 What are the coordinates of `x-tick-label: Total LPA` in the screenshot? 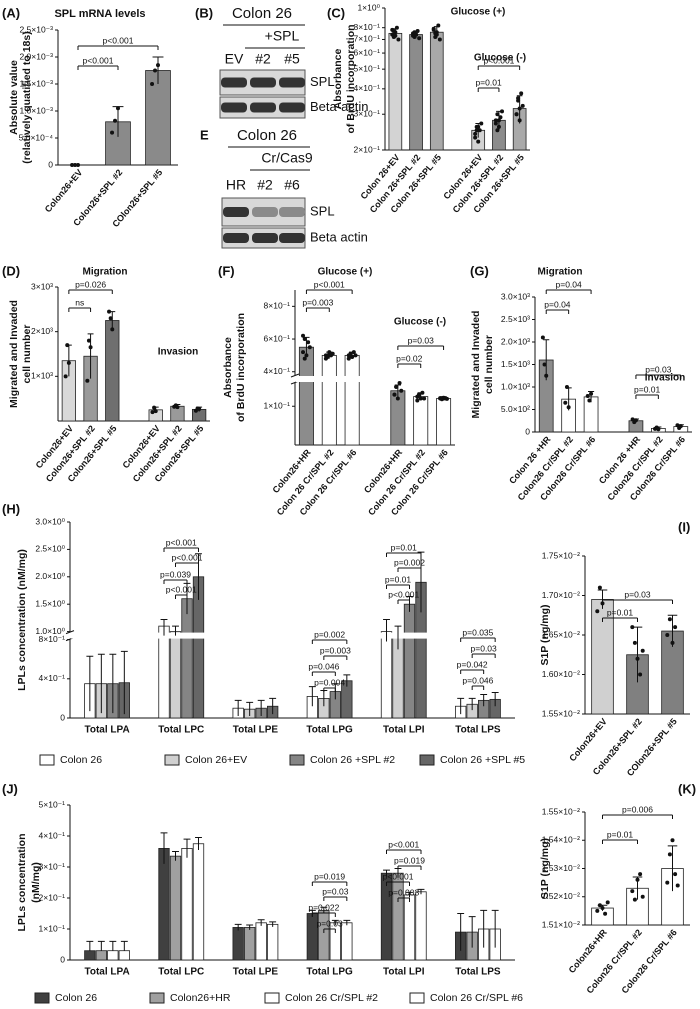 It's located at (106, 972).